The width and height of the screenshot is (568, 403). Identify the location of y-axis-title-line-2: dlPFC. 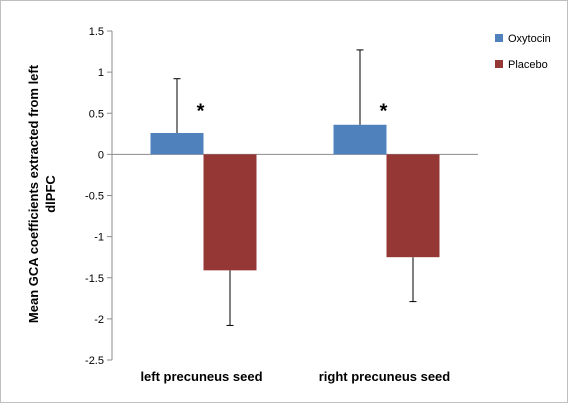
(50, 194).